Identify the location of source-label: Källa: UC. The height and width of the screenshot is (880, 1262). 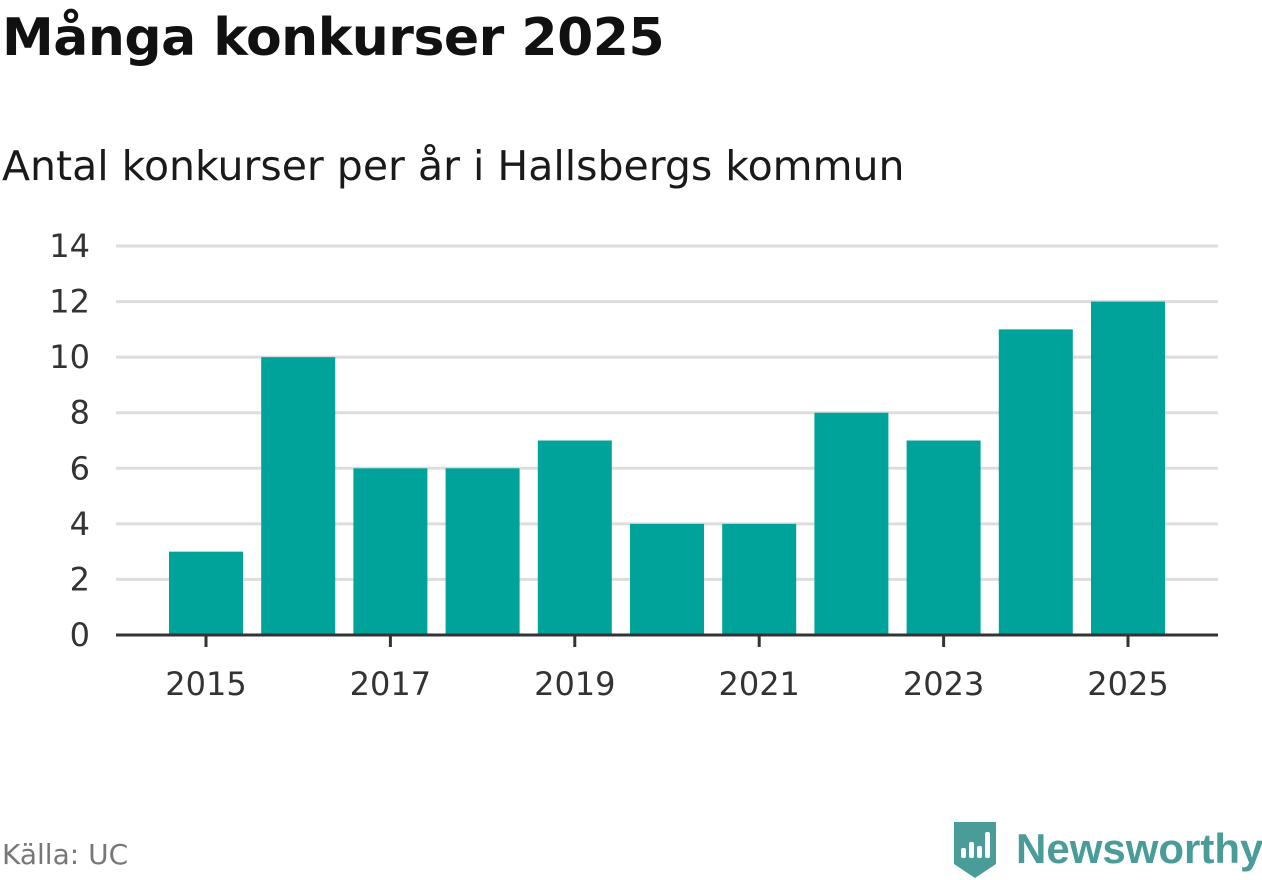
(65, 854).